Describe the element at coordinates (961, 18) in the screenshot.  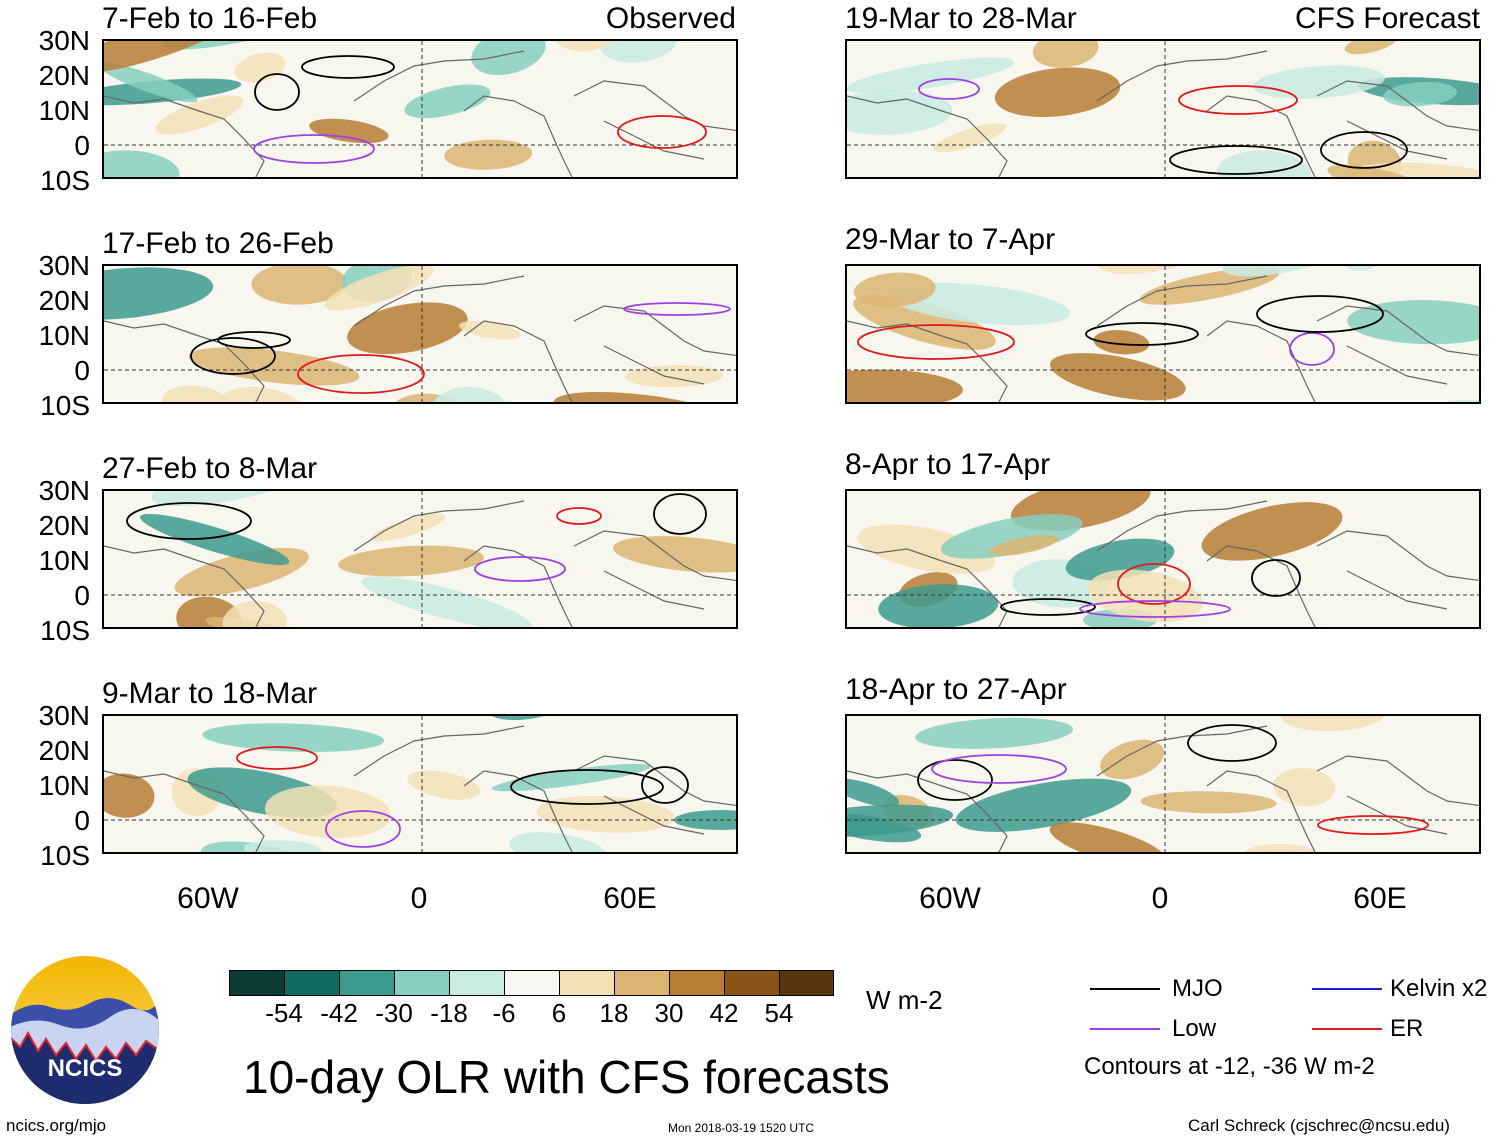
I see `panel-period-title: 19-Mar to 28-Mar` at that location.